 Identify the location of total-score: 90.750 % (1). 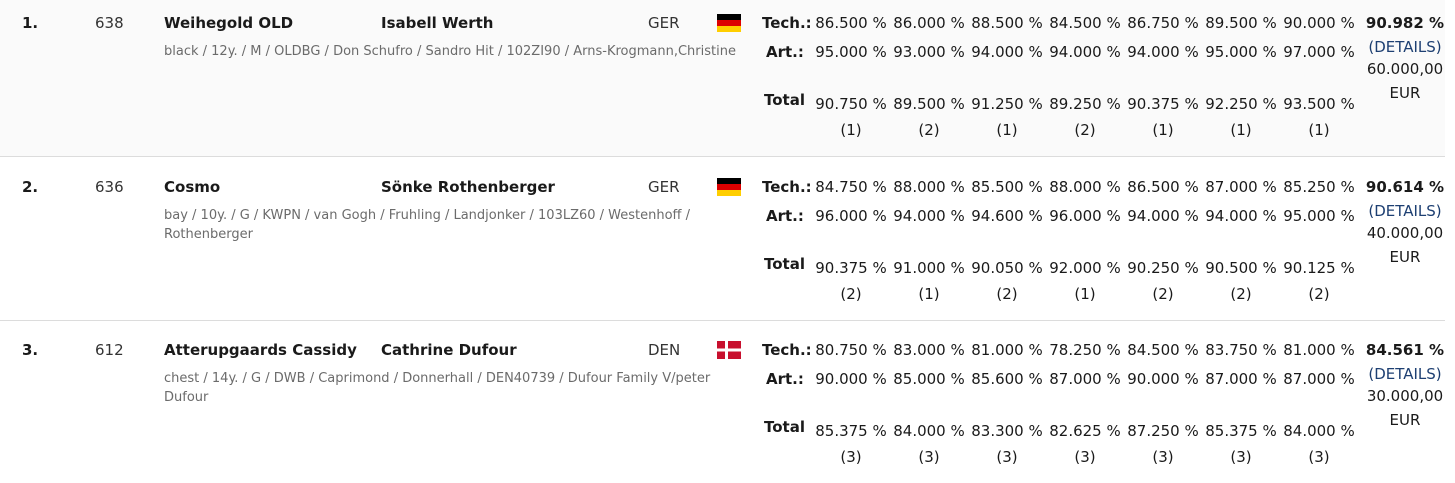
(851, 117).